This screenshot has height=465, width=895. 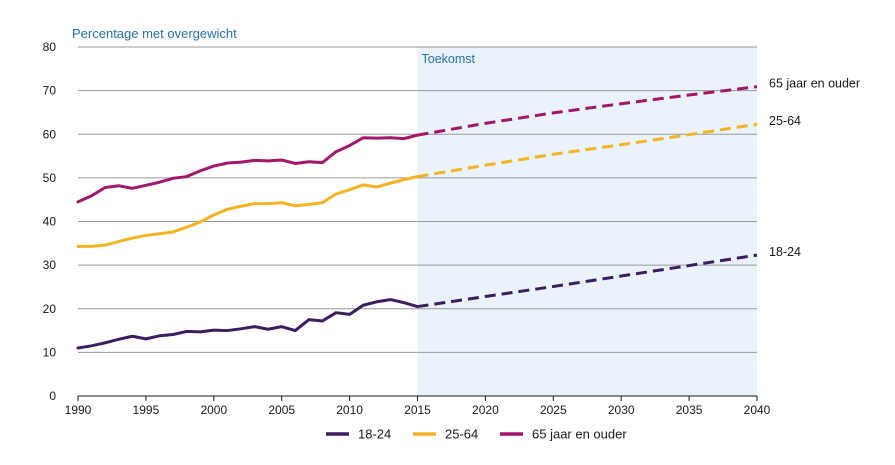 What do you see at coordinates (814, 84) in the screenshot?
I see `series-end-label: 65 jaar en ouder` at bounding box center [814, 84].